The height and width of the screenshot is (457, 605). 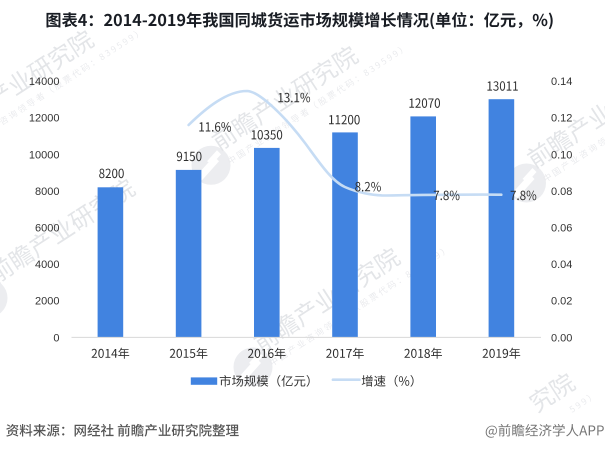 What do you see at coordinates (561, 265) in the screenshot?
I see `svg-text: 0.04` at bounding box center [561, 265].